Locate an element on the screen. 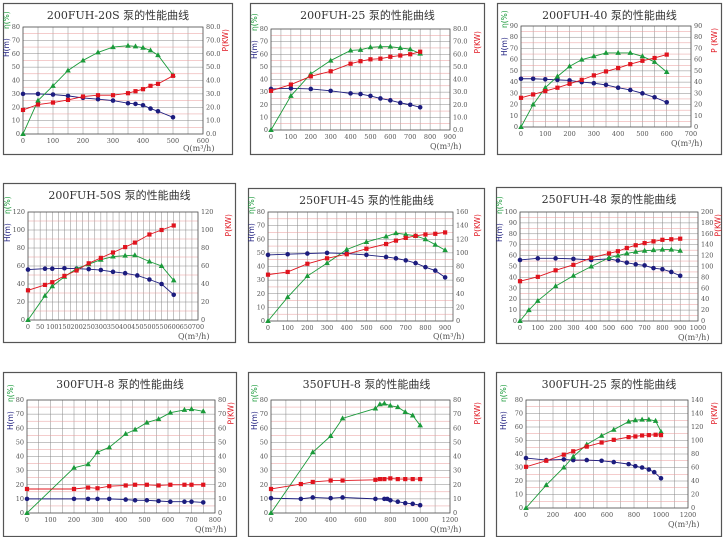  y-right-tick-label: 0.0 is located at coordinates (211, 134).